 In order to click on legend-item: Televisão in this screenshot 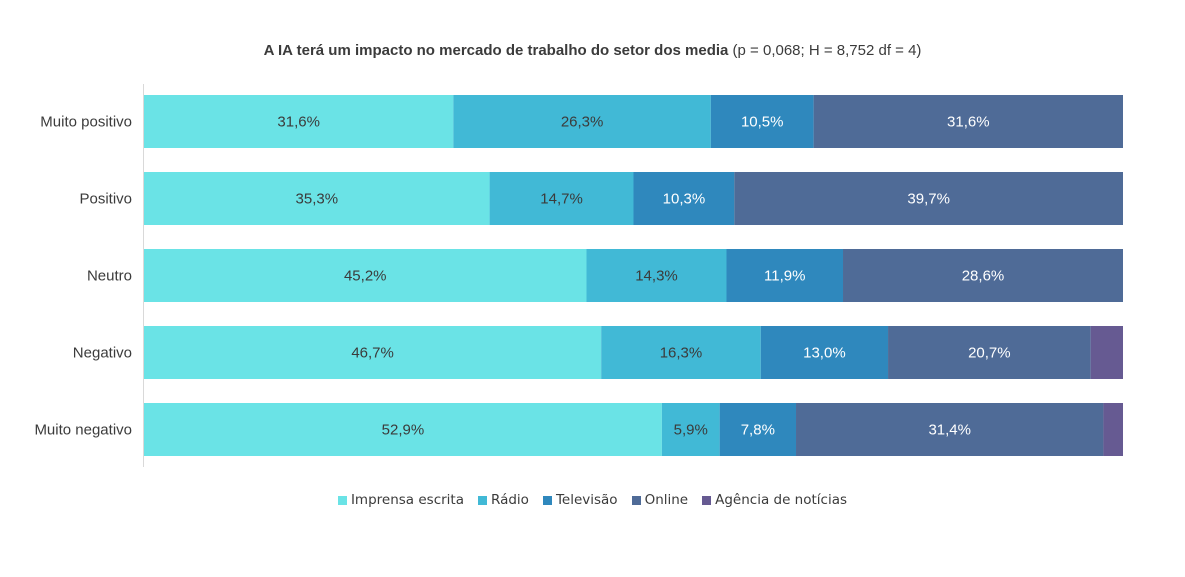, I will do `click(580, 500)`.